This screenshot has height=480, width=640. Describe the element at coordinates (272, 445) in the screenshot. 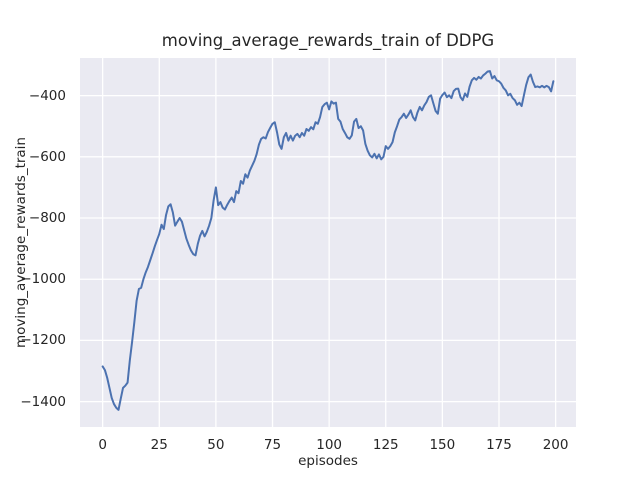

I see `x-tick-label: 75` at that location.